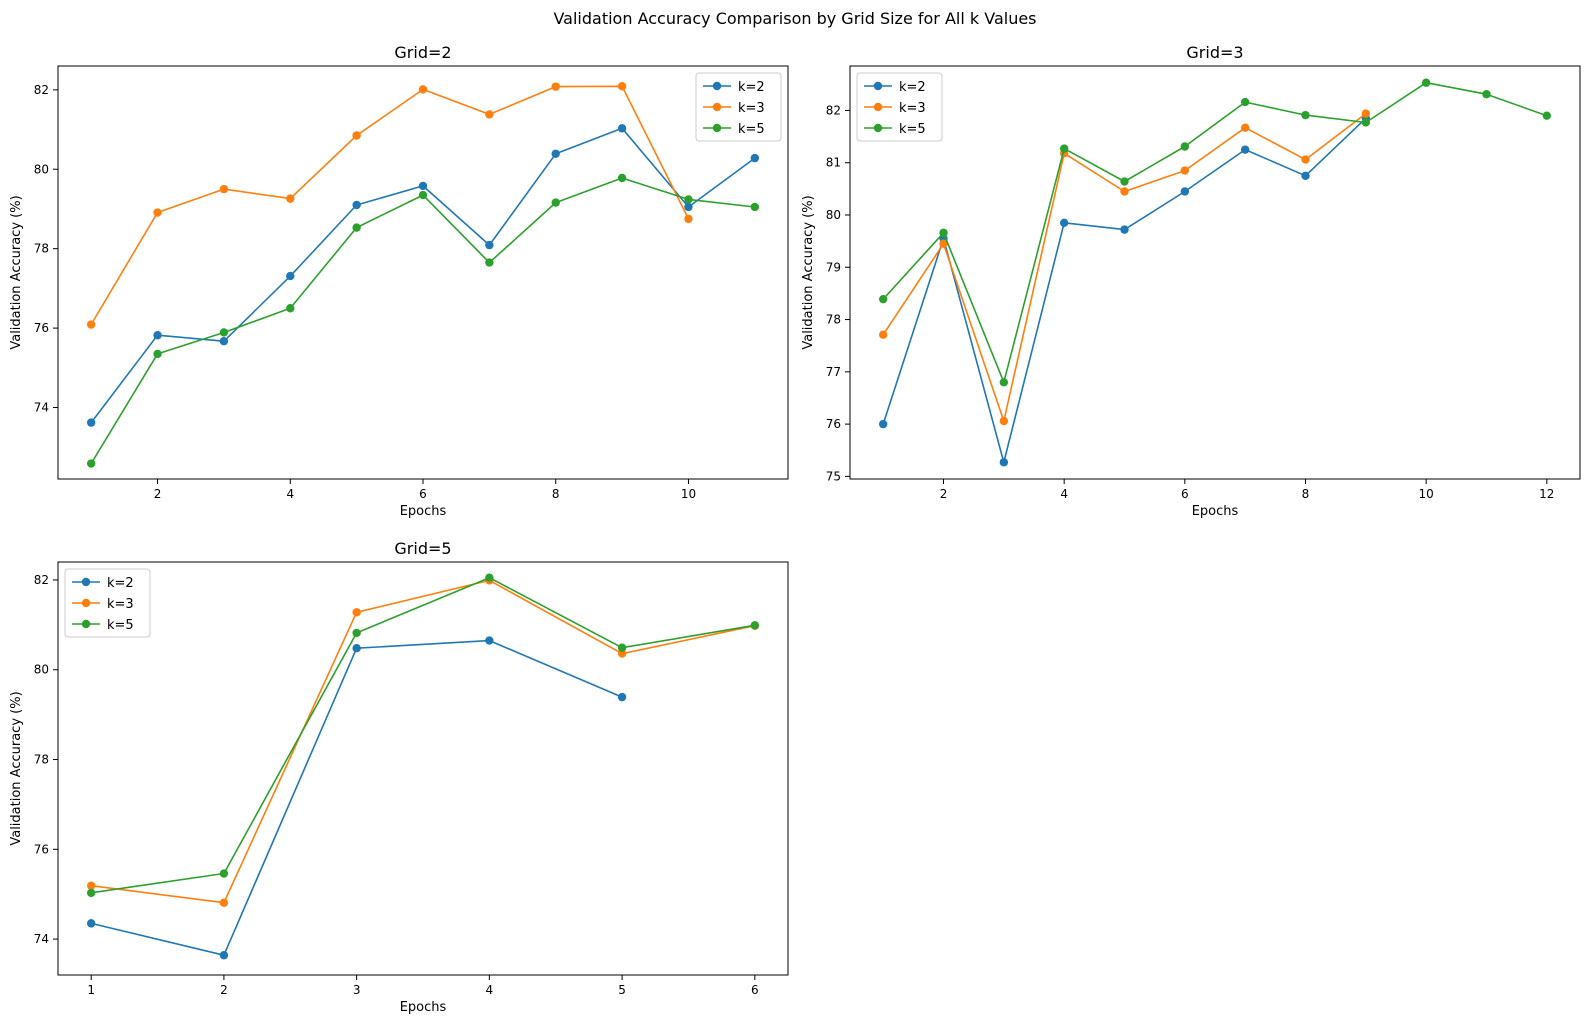 The width and height of the screenshot is (1590, 1025). What do you see at coordinates (556, 494) in the screenshot?
I see `x-tick-label: 8` at bounding box center [556, 494].